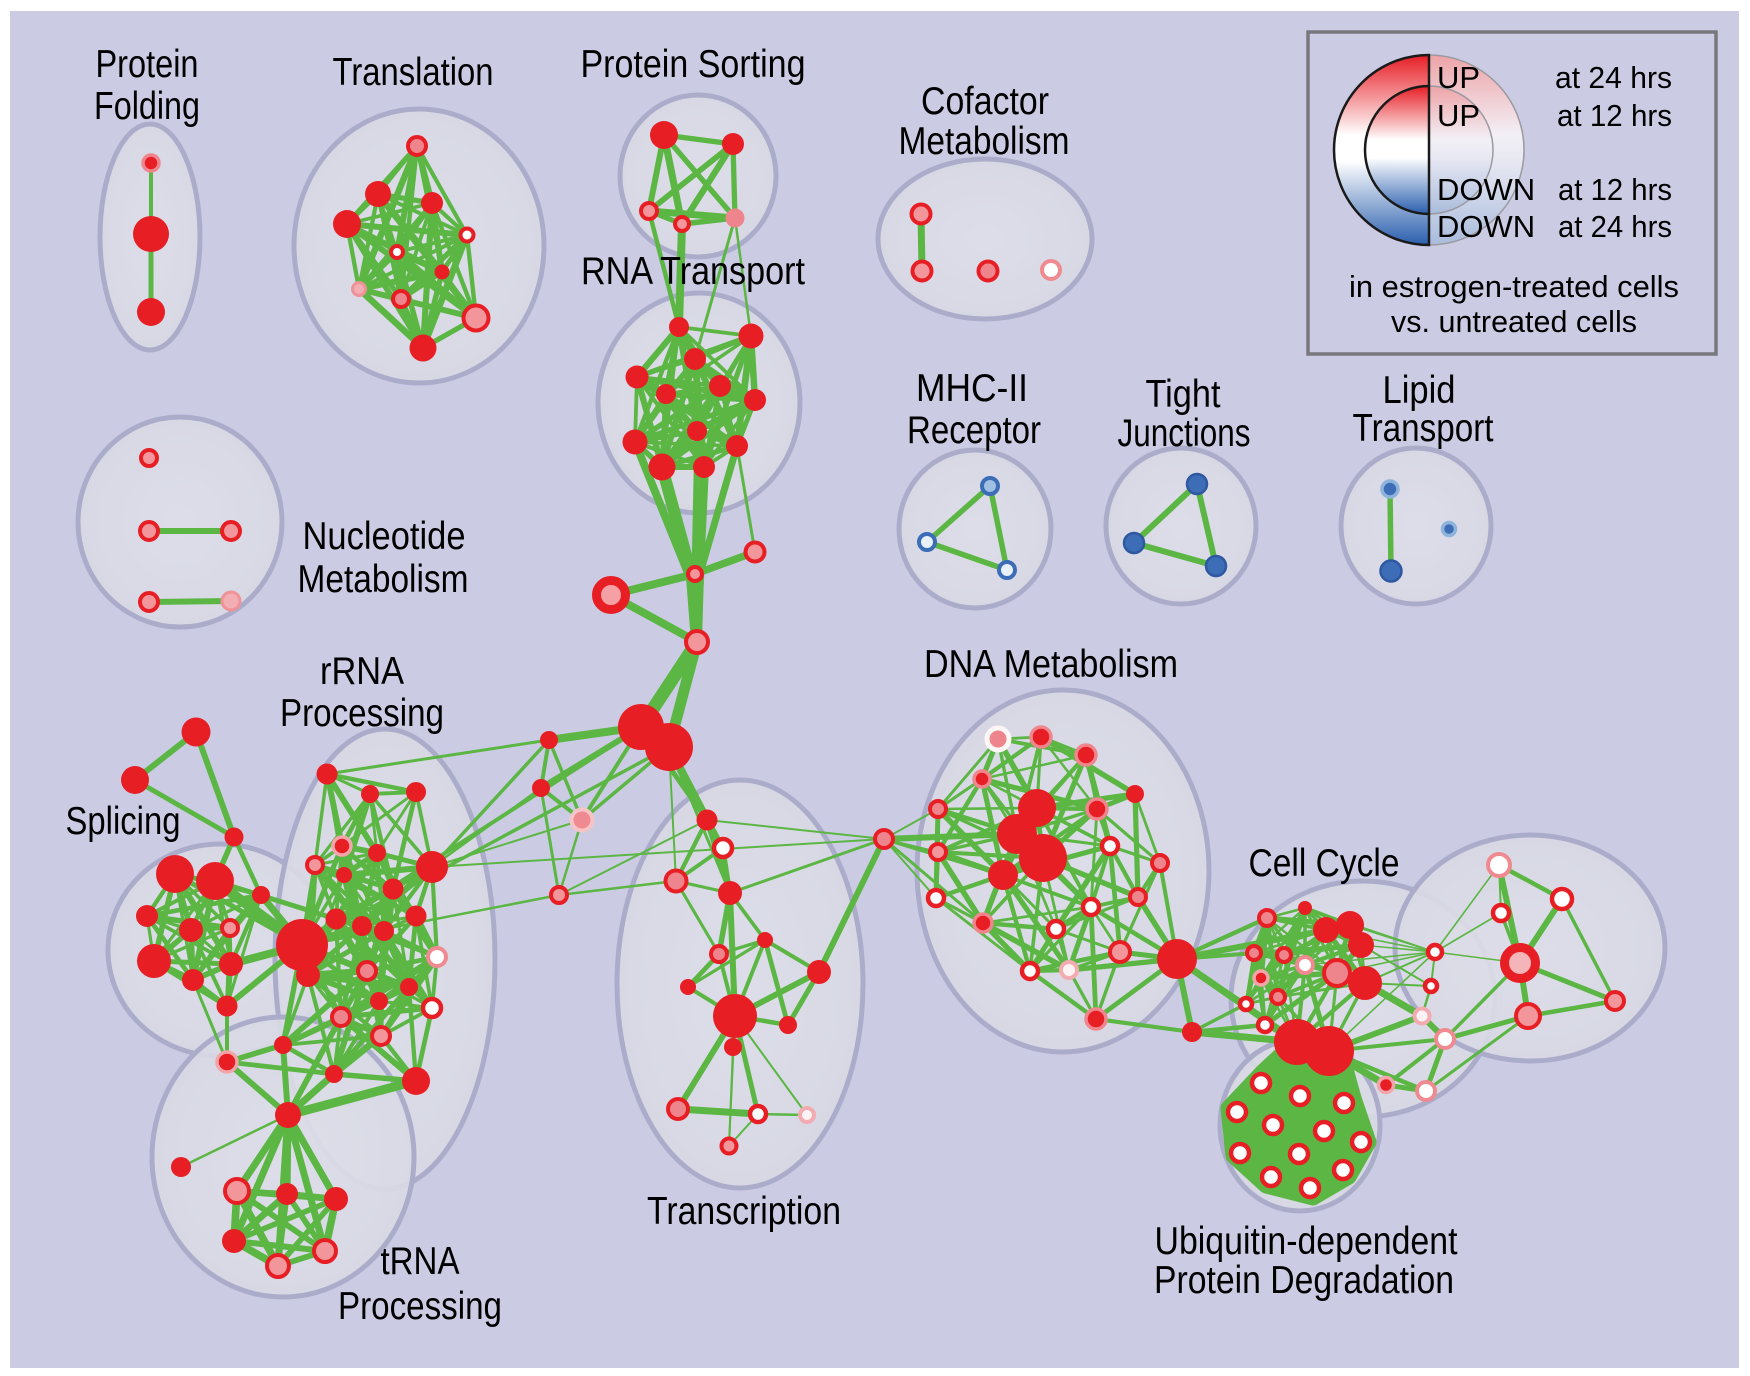 This screenshot has width=1750, height=1376. I want to click on svg-text: in estrogen-treated cells, so click(1514, 286).